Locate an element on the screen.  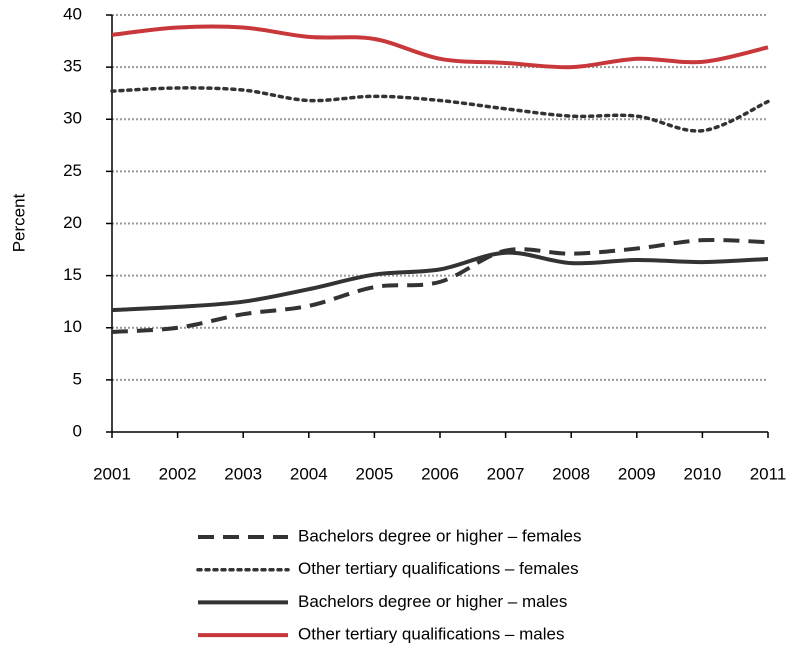
x-tick-label: 2008 is located at coordinates (571, 473).